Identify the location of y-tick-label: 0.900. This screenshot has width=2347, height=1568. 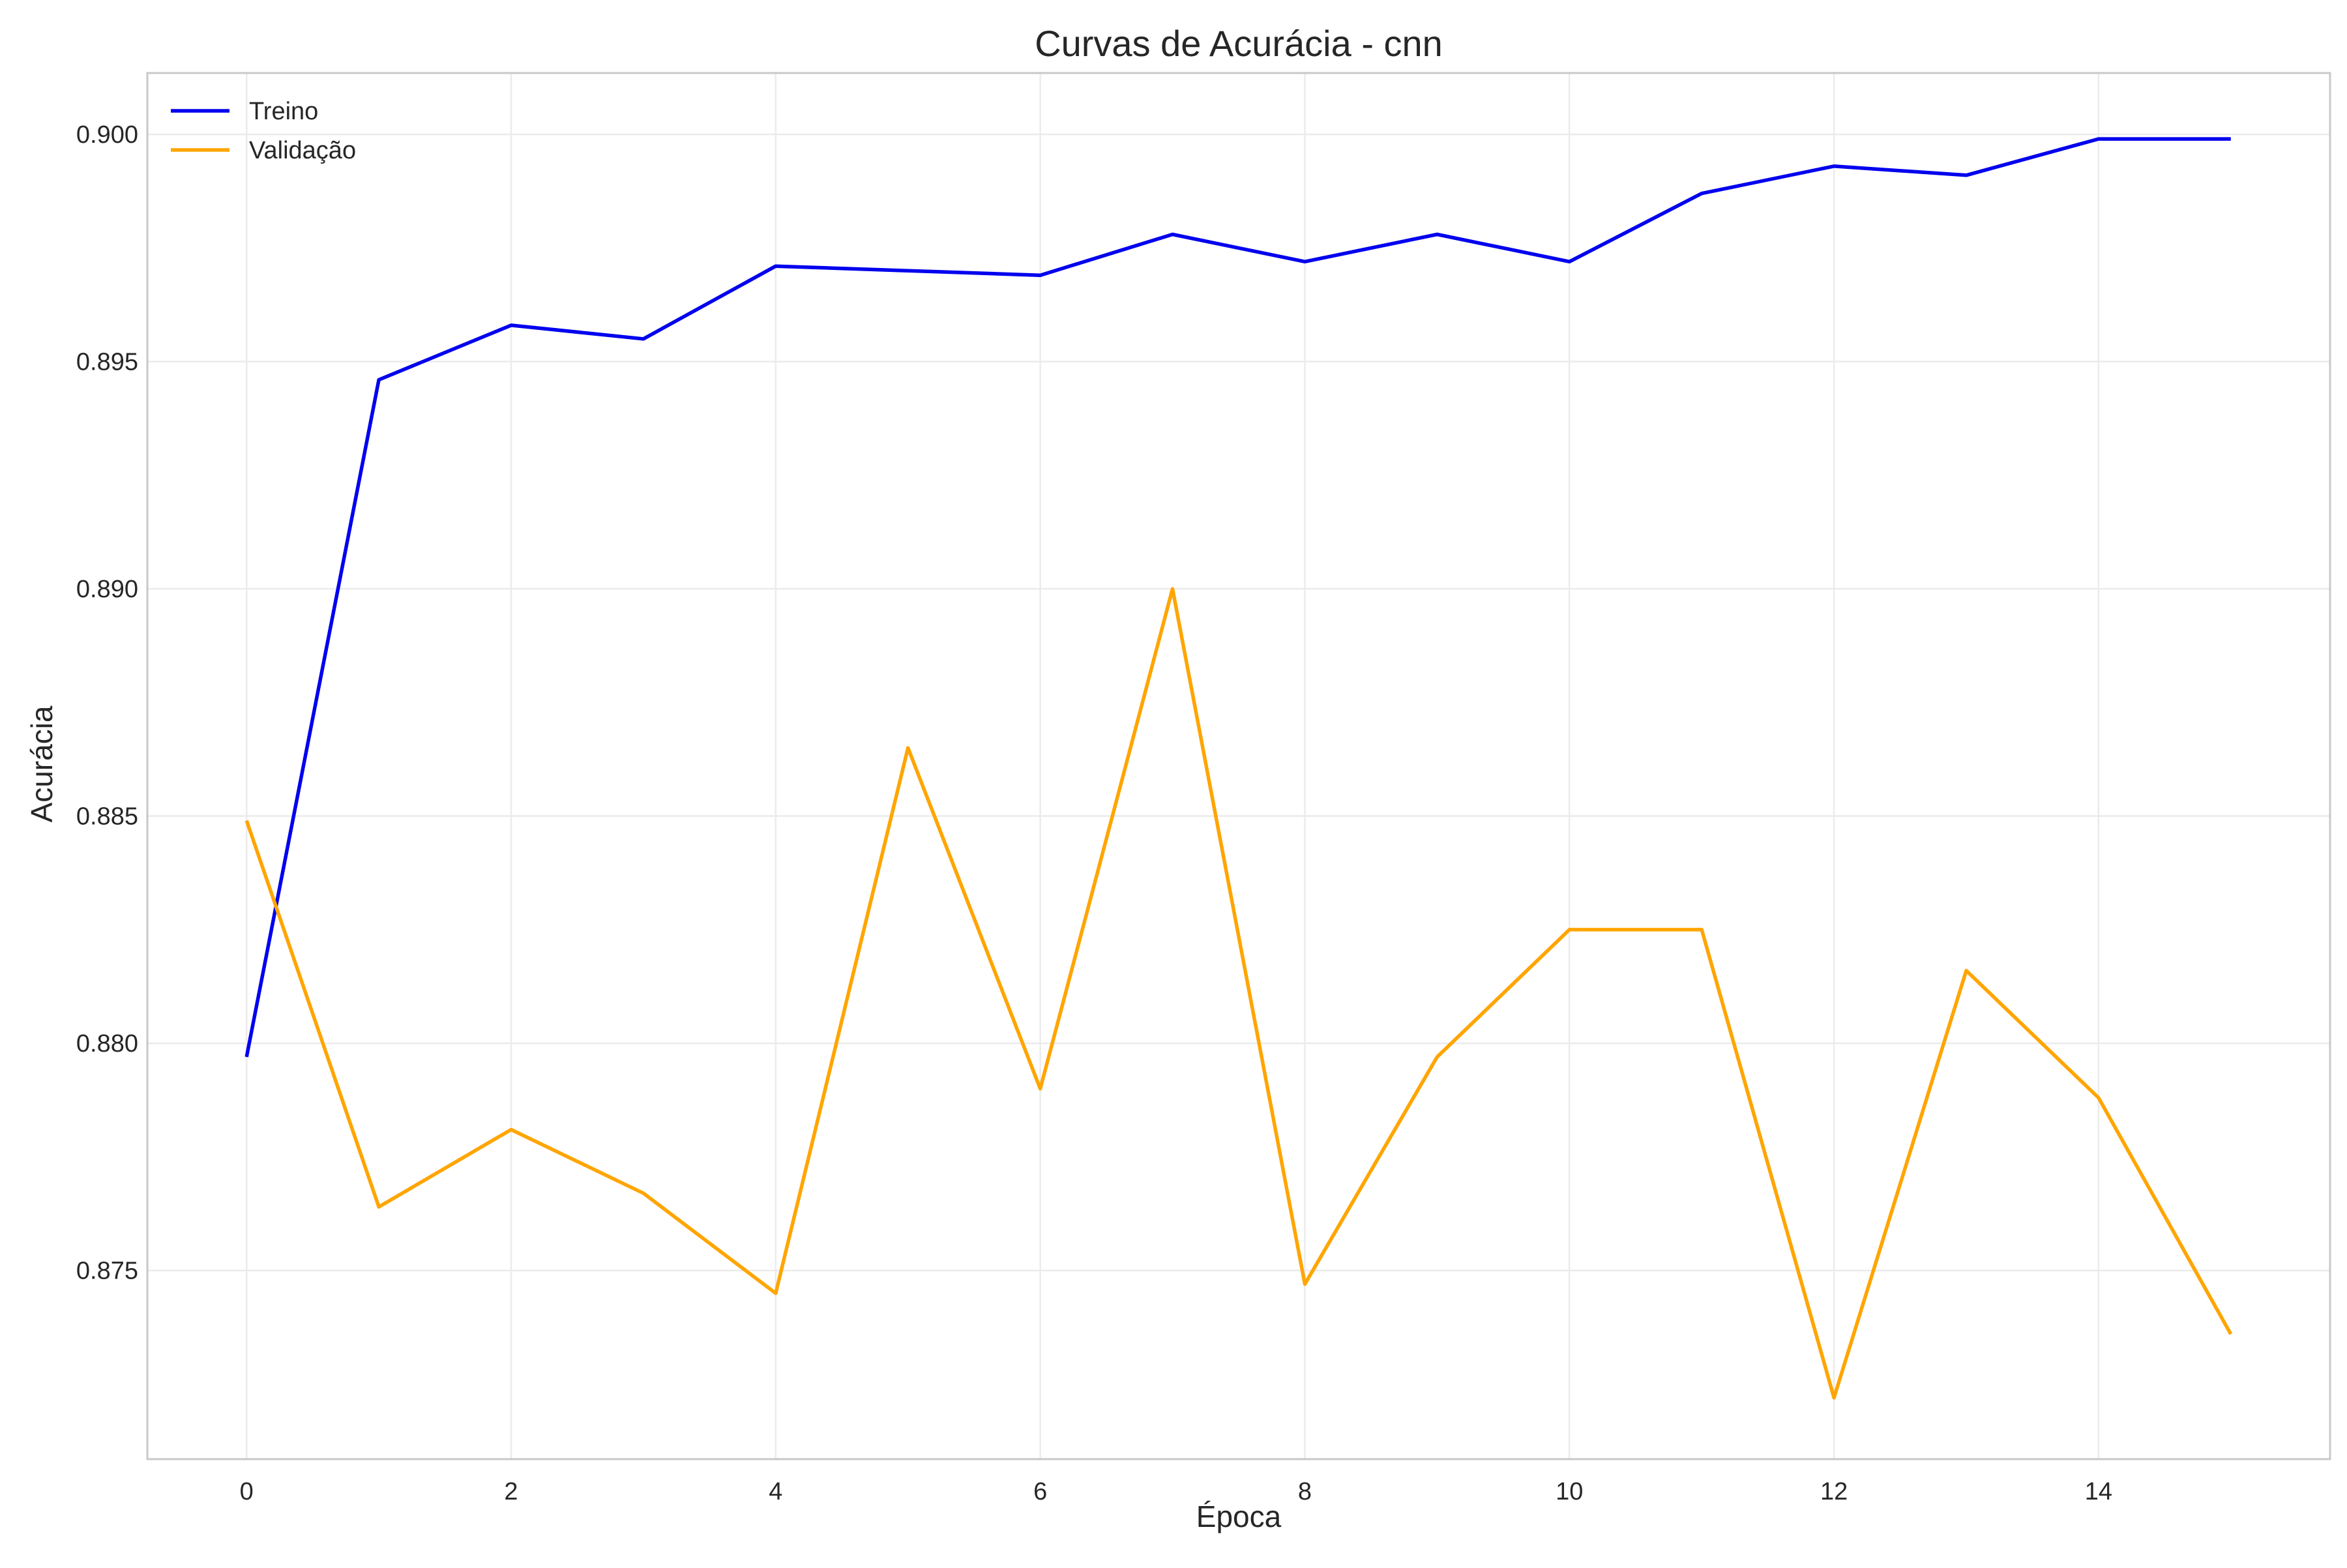
(107, 135).